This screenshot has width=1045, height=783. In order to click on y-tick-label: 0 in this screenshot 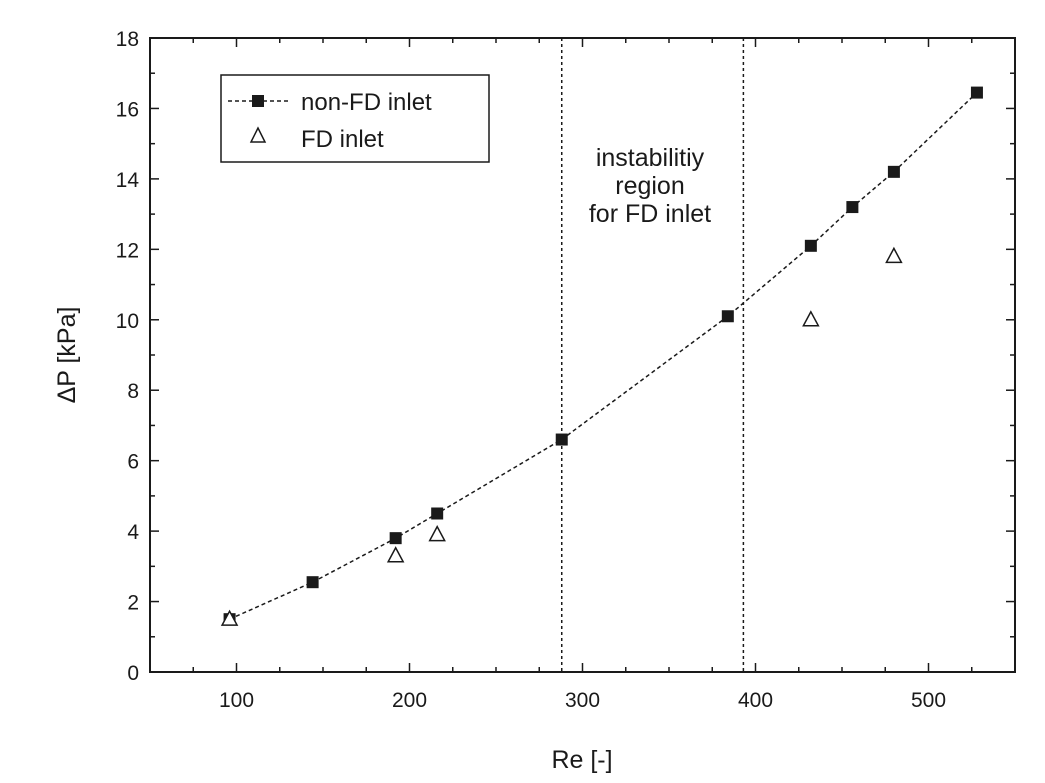, I will do `click(133, 673)`.